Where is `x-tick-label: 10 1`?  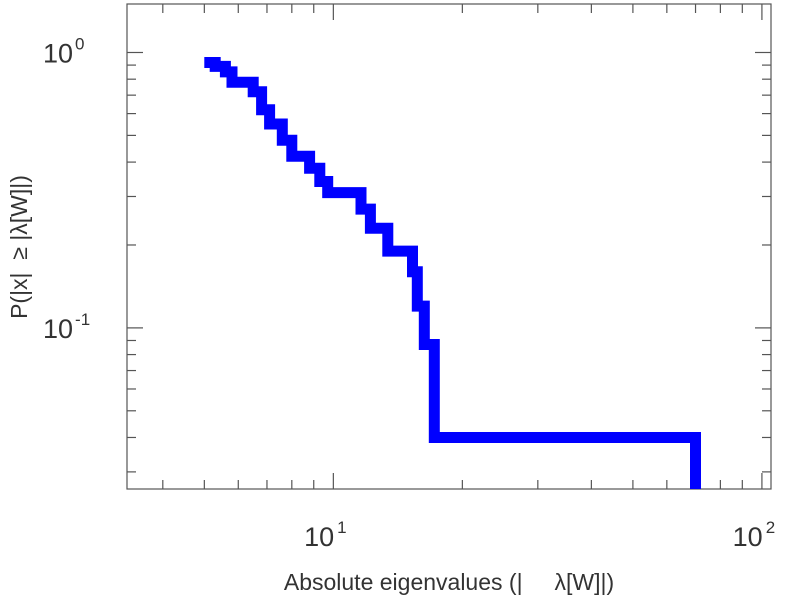
x-tick-label: 10 1 is located at coordinates (325, 535).